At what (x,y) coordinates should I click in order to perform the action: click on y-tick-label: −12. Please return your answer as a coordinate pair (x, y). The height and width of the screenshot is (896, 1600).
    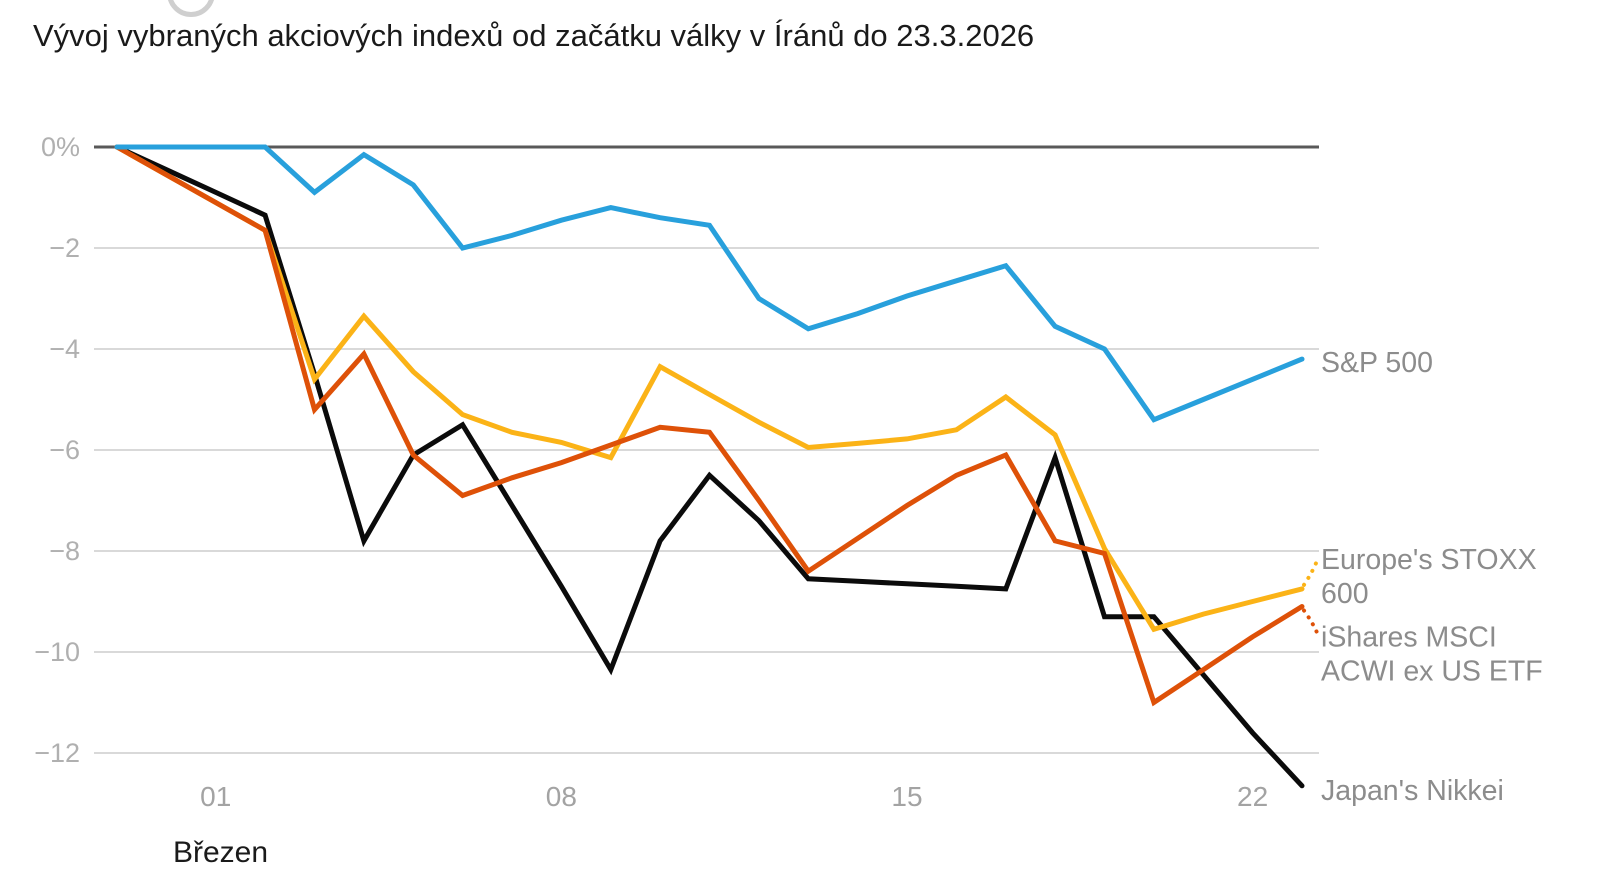
    Looking at the image, I should click on (57, 753).